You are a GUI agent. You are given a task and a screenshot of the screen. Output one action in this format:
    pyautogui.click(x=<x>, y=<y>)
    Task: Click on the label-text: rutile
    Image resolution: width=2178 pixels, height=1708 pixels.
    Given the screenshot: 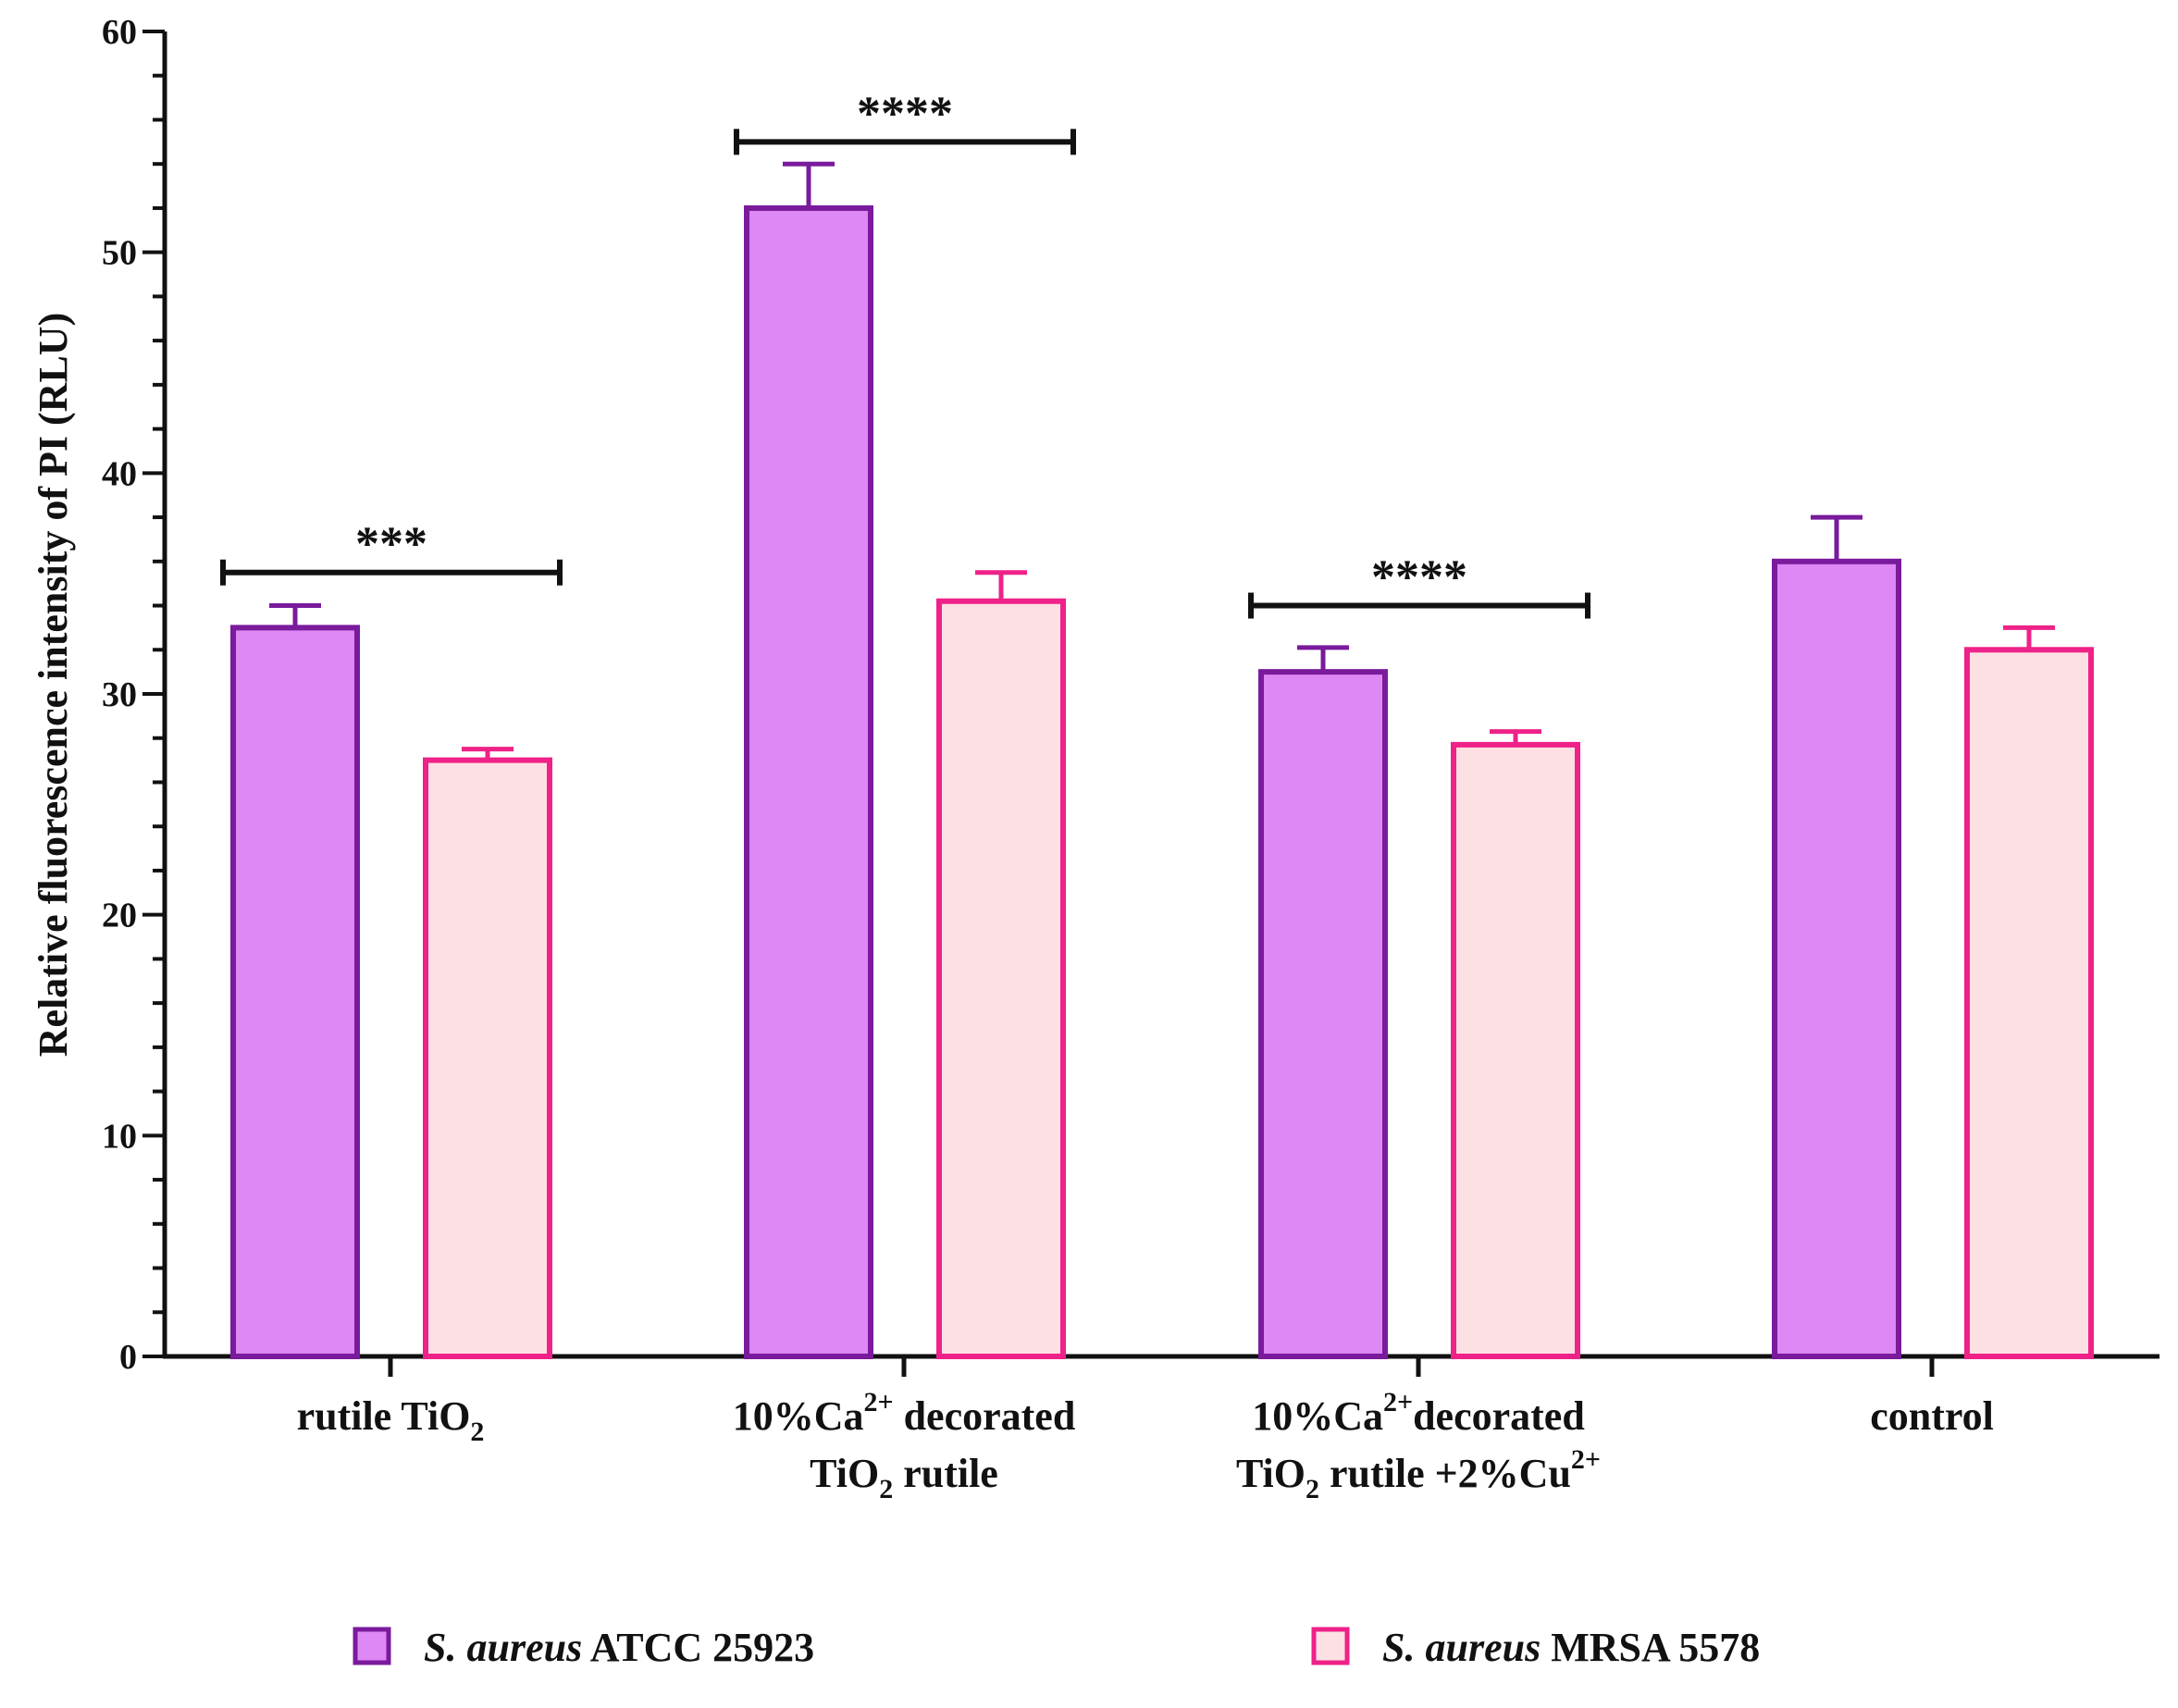 What is the action you would take?
    pyautogui.click(x=946, y=1473)
    